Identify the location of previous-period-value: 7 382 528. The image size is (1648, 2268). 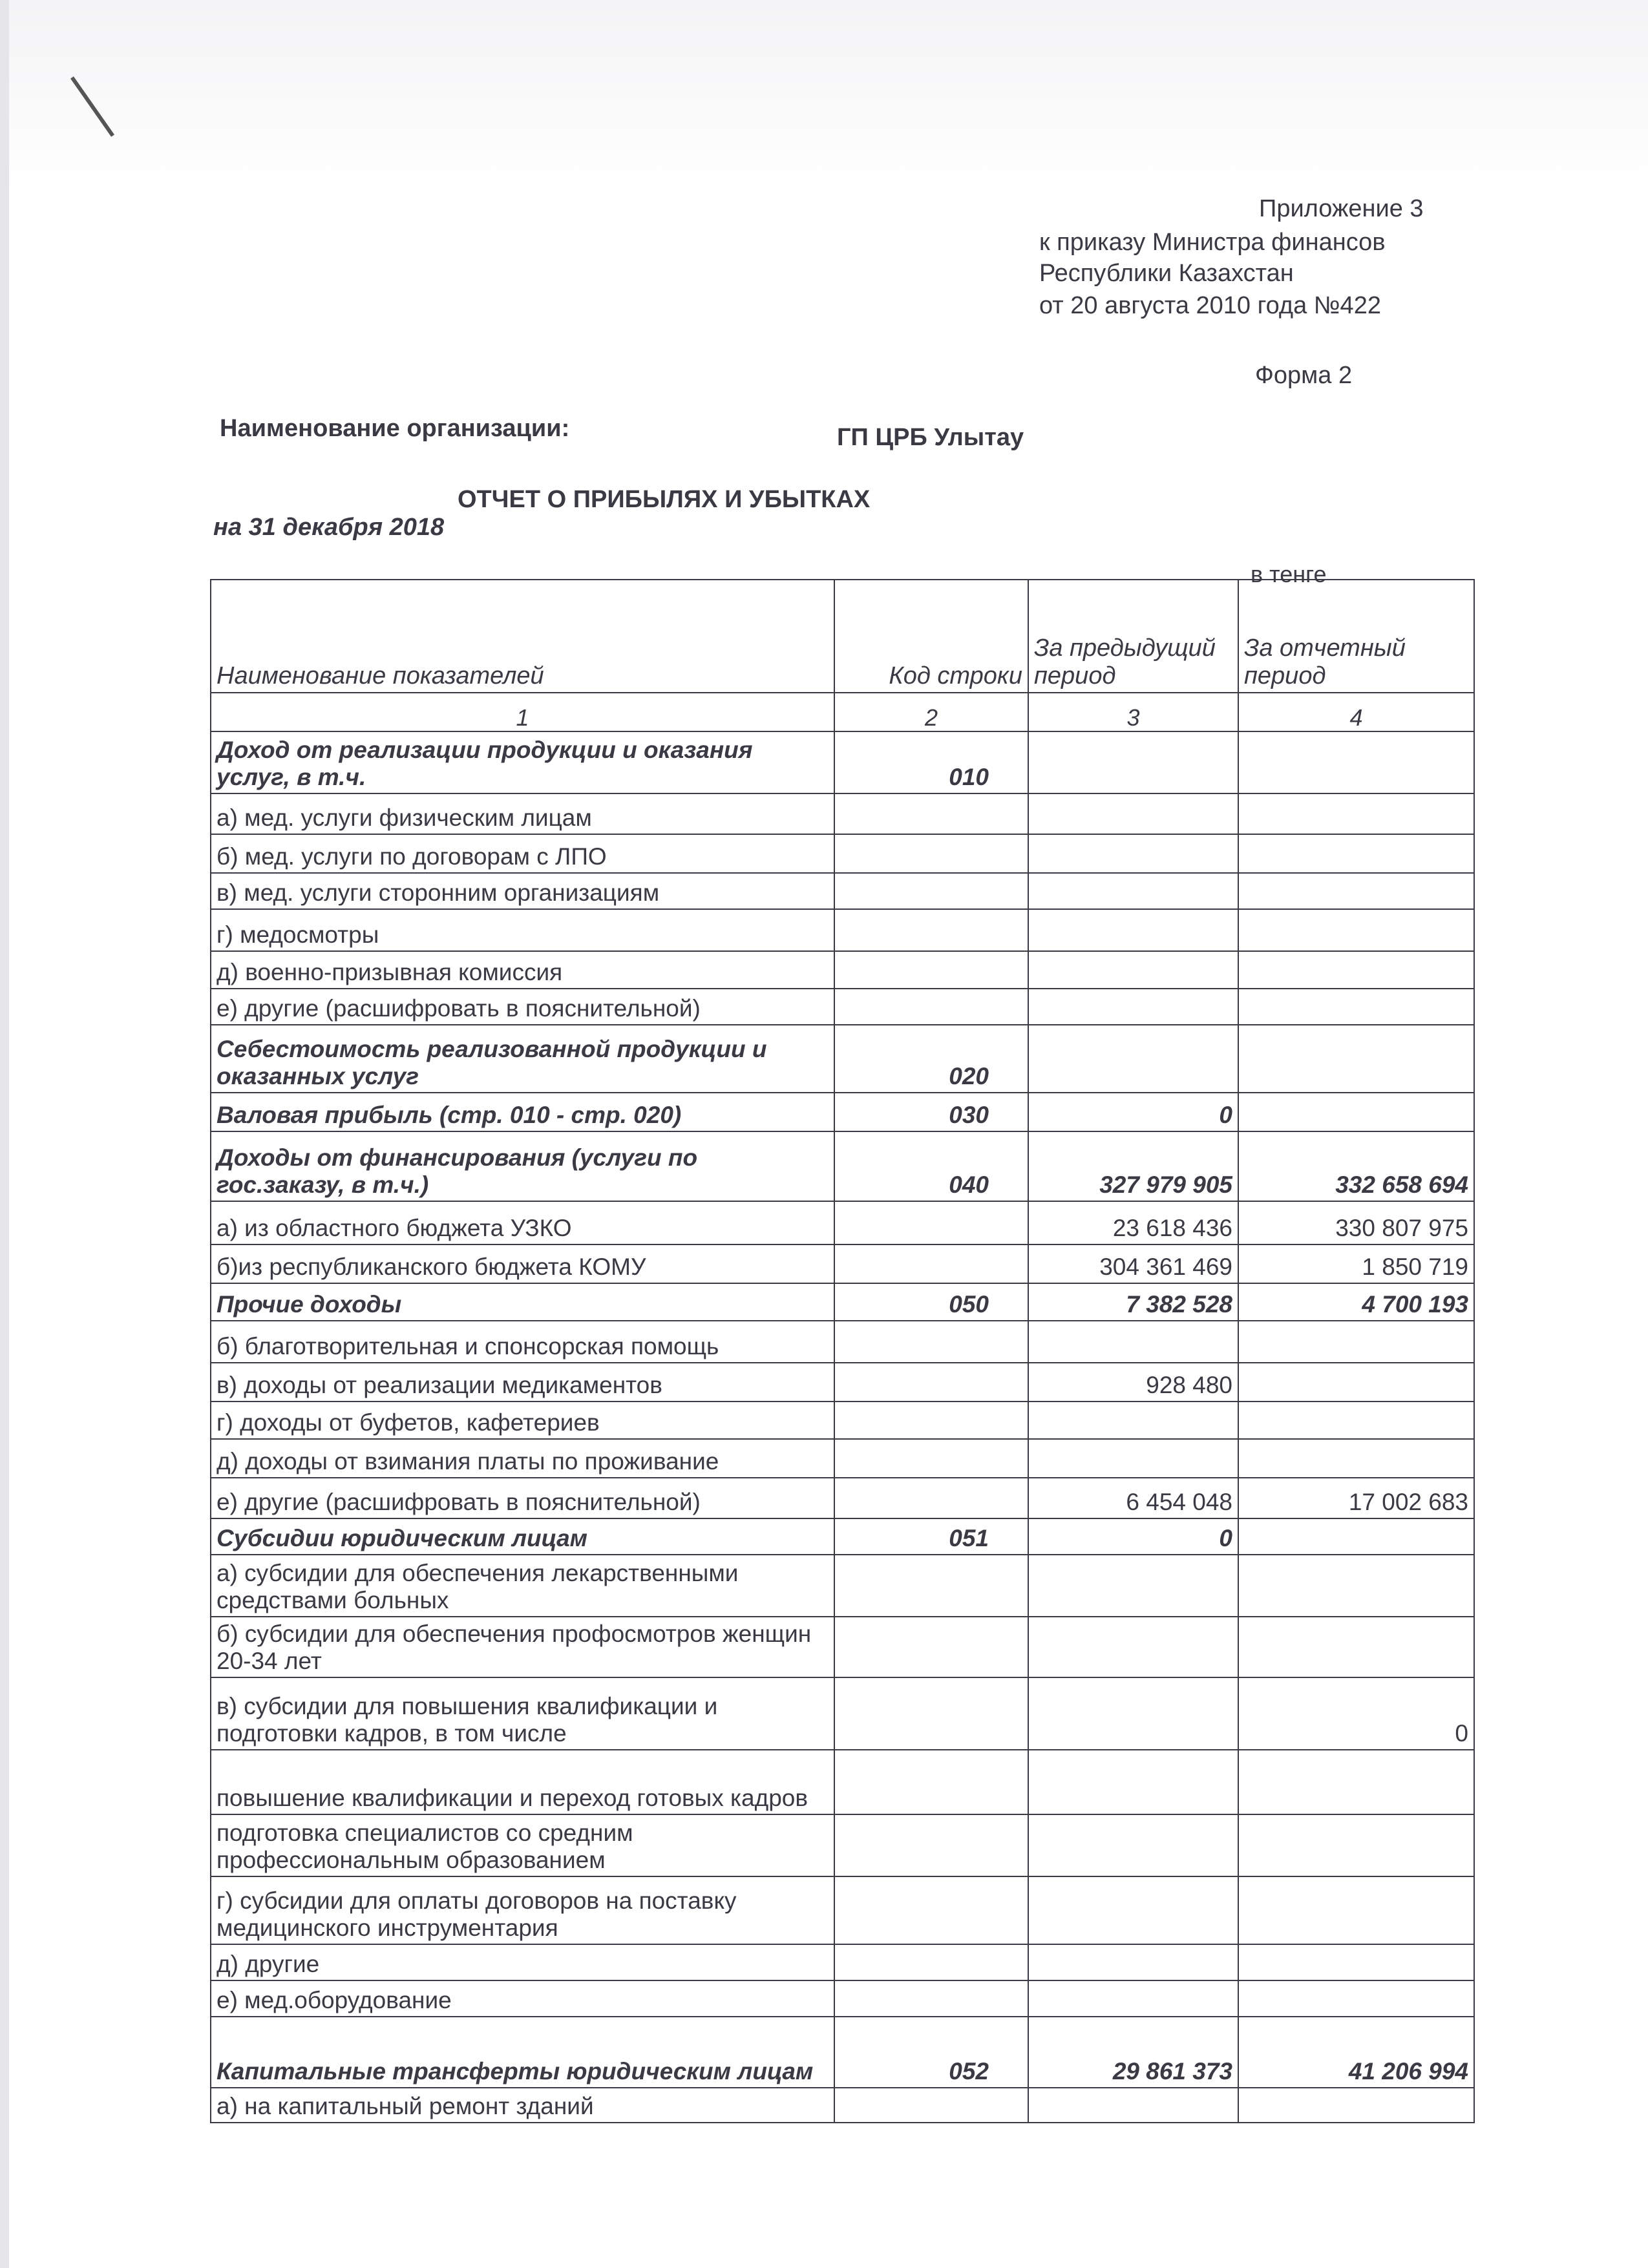
(1133, 1302).